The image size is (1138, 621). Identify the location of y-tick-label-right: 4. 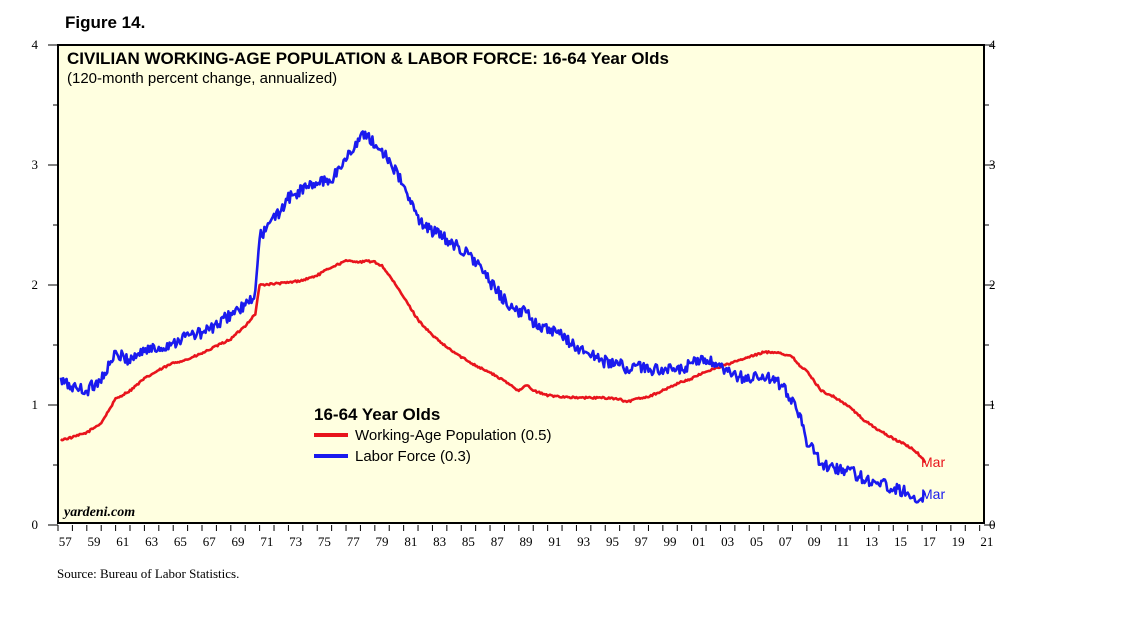
(992, 44).